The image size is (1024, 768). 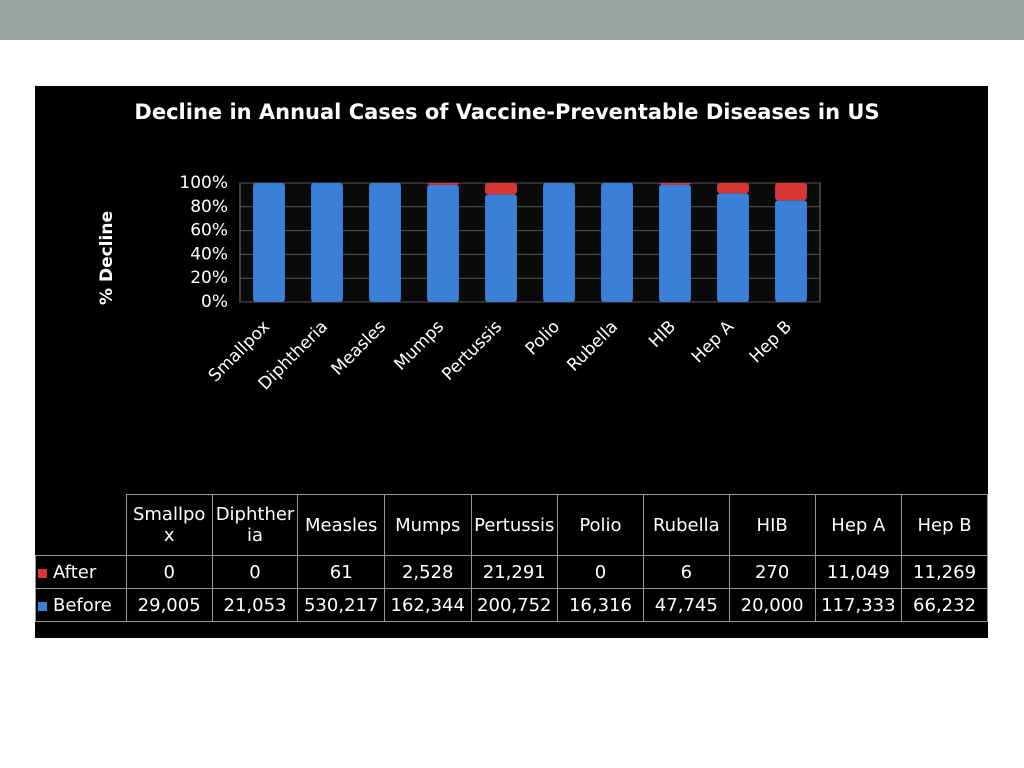 What do you see at coordinates (427, 525) in the screenshot?
I see `column-header: Mumps` at bounding box center [427, 525].